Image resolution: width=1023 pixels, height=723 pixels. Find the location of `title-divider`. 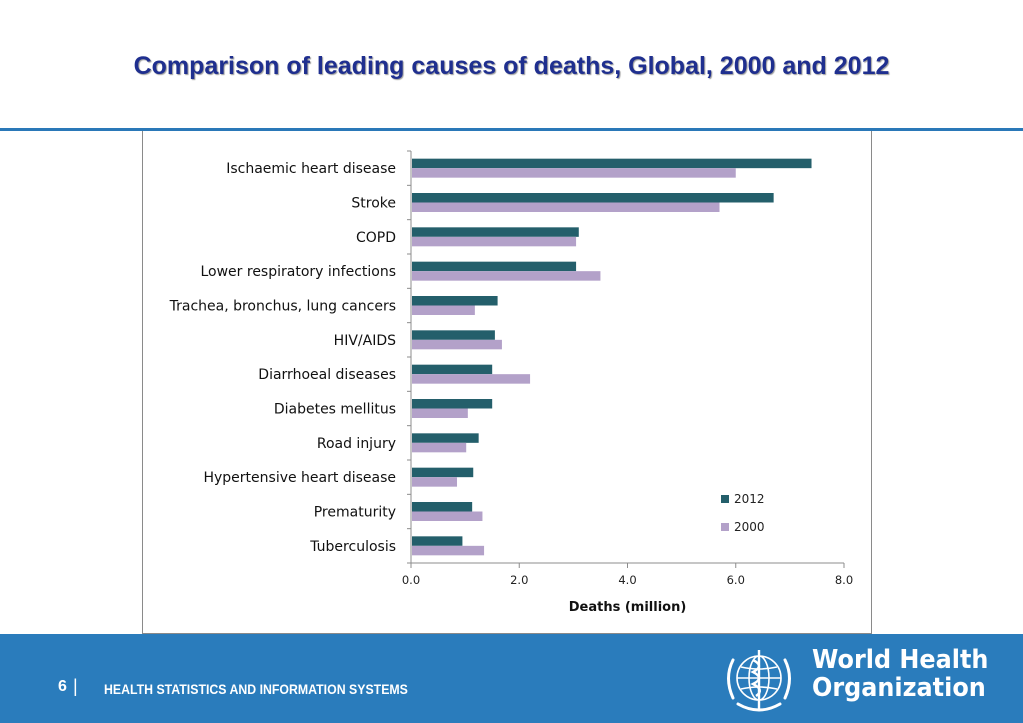

title-divider is located at coordinates (511, 129).